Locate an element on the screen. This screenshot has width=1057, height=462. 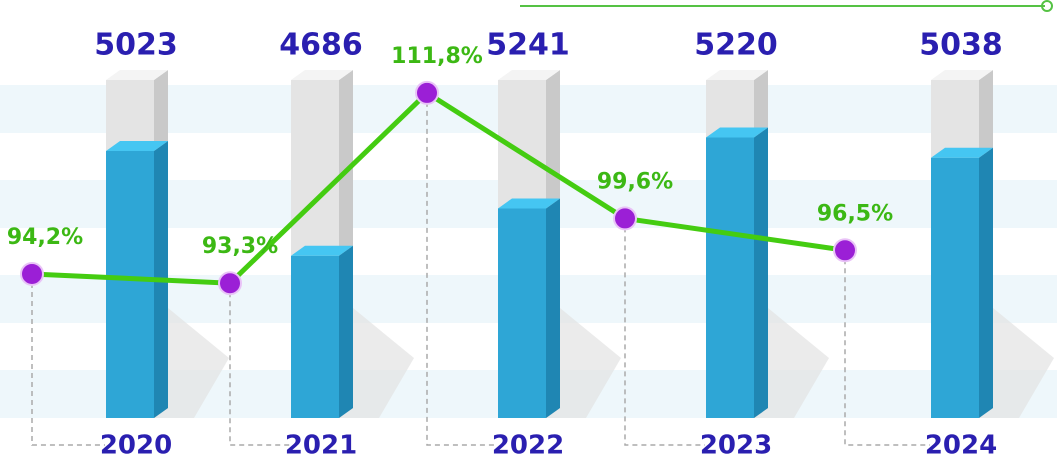
x-tick-label: 2023 is located at coordinates (736, 446).